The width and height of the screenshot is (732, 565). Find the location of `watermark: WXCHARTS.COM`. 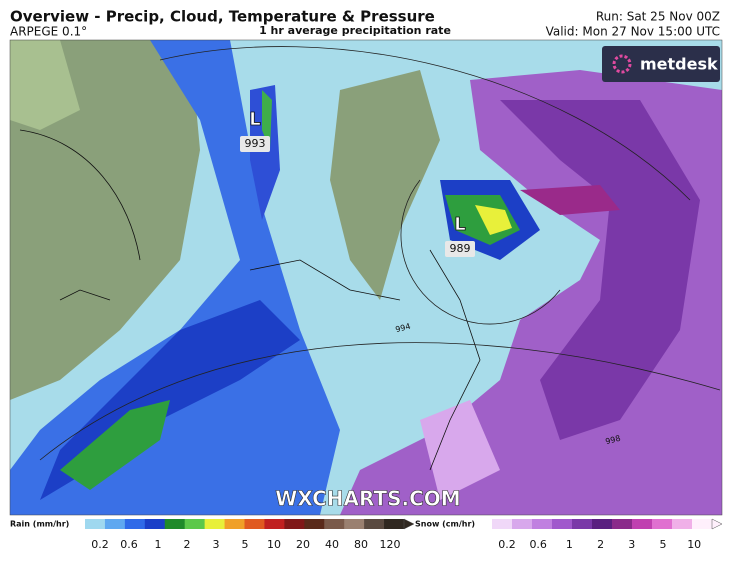

watermark: WXCHARTS.COM is located at coordinates (367, 499).